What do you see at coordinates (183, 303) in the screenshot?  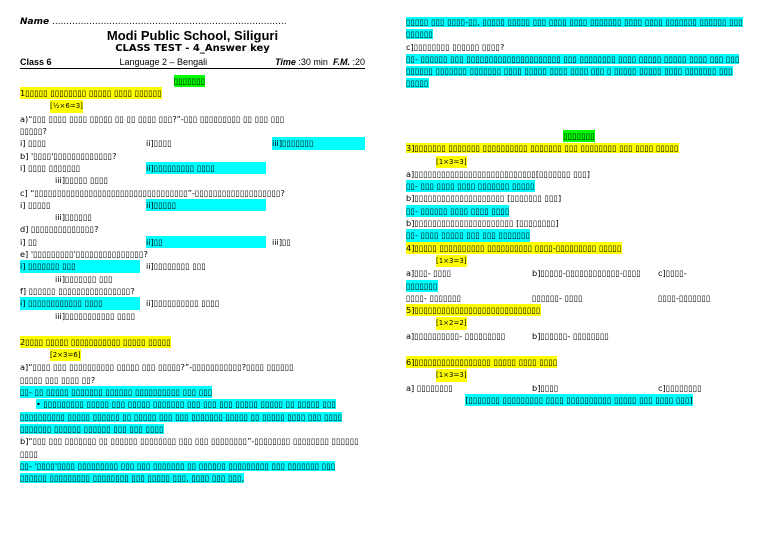 I see `text-segment: ii]▯▯▯▯▯▯▯▯▯▯ ▯▯▯▯` at bounding box center [183, 303].